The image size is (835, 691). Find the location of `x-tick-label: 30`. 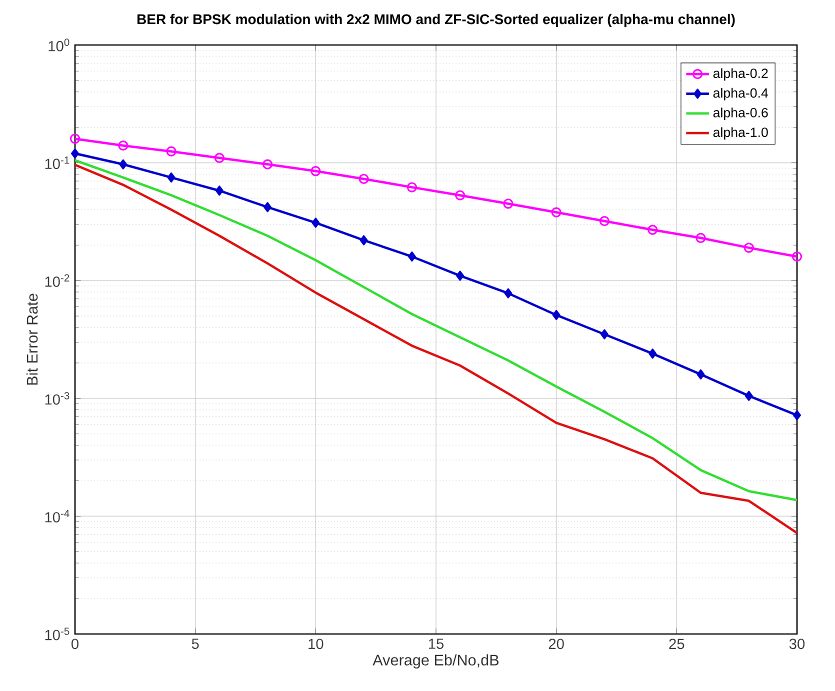

x-tick-label: 30 is located at coordinates (797, 644).